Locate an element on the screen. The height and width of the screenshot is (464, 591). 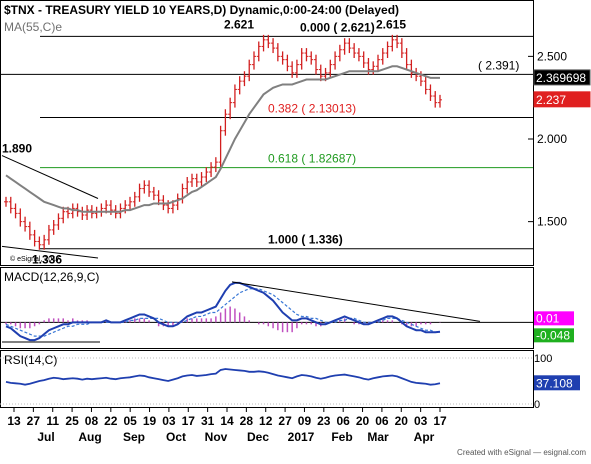
x-tick-label: 31 is located at coordinates (208, 421).